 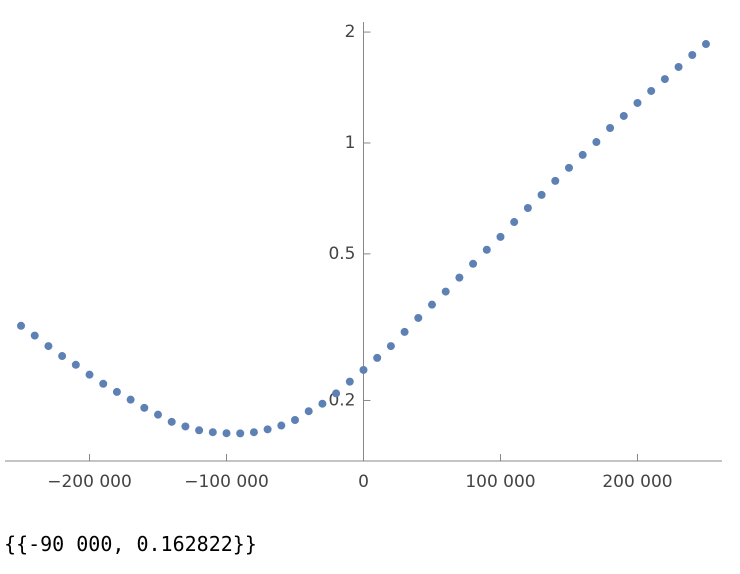 I want to click on y-tick-label: 0.5, so click(x=341, y=254).